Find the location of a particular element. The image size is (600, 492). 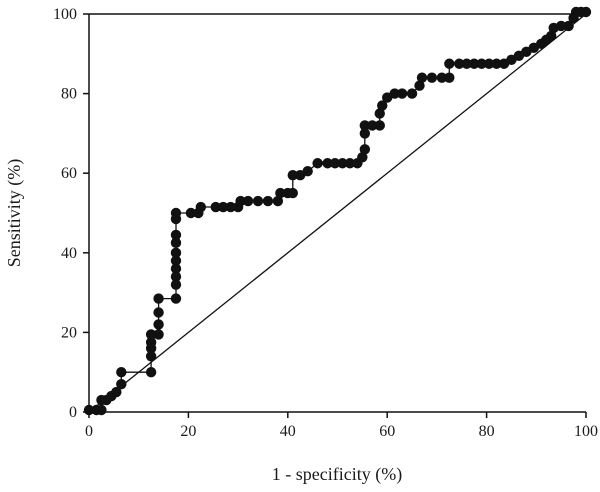

x-tick-label: 40 is located at coordinates (288, 431).